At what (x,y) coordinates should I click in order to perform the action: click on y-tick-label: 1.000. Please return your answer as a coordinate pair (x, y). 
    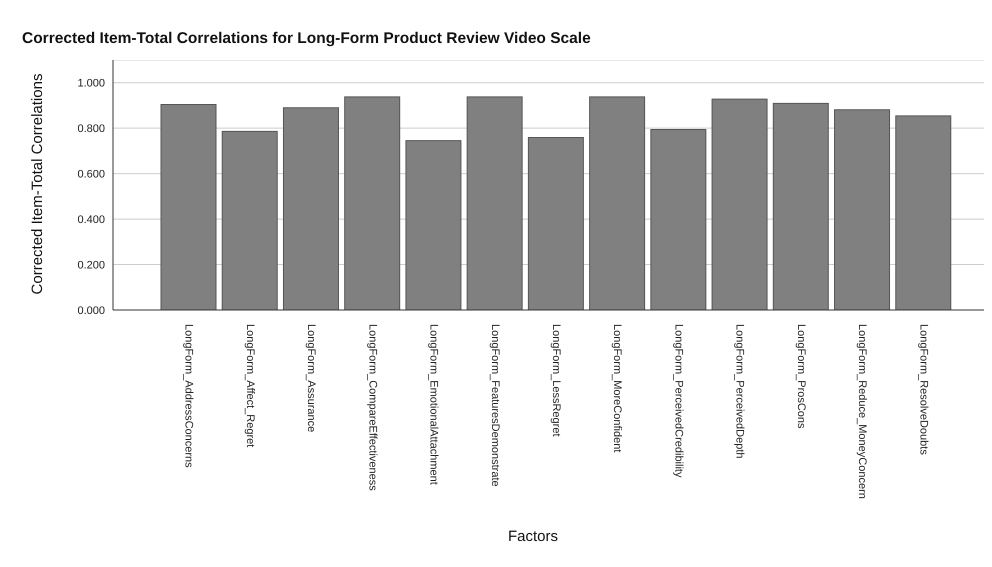
    Looking at the image, I should click on (91, 84).